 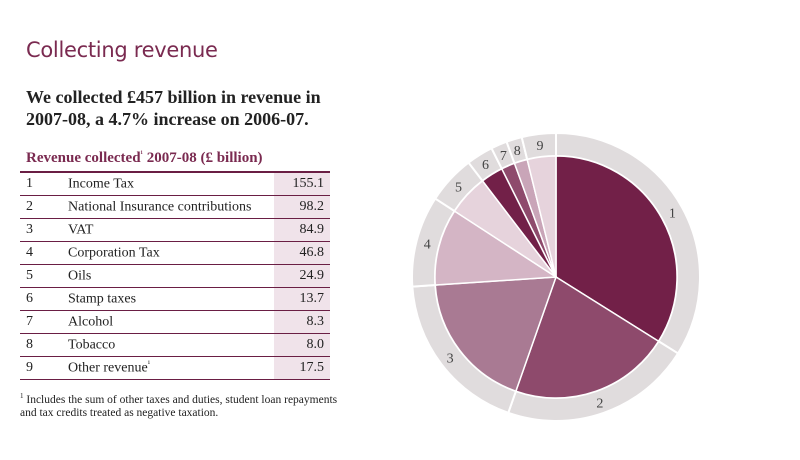 What do you see at coordinates (458, 188) in the screenshot?
I see `slice-label: 5` at bounding box center [458, 188].